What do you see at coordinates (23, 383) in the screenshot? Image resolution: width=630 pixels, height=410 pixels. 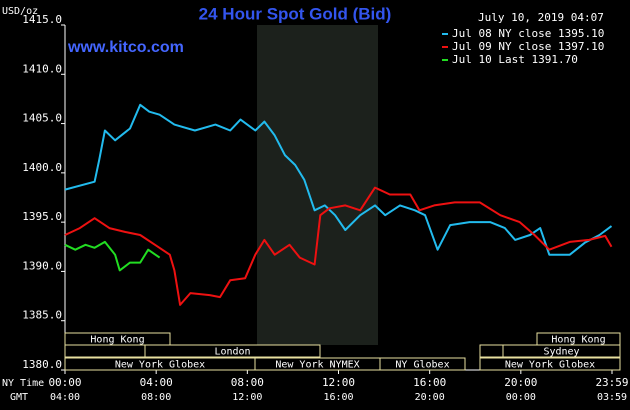 I see `x-label: NY Time` at bounding box center [23, 383].